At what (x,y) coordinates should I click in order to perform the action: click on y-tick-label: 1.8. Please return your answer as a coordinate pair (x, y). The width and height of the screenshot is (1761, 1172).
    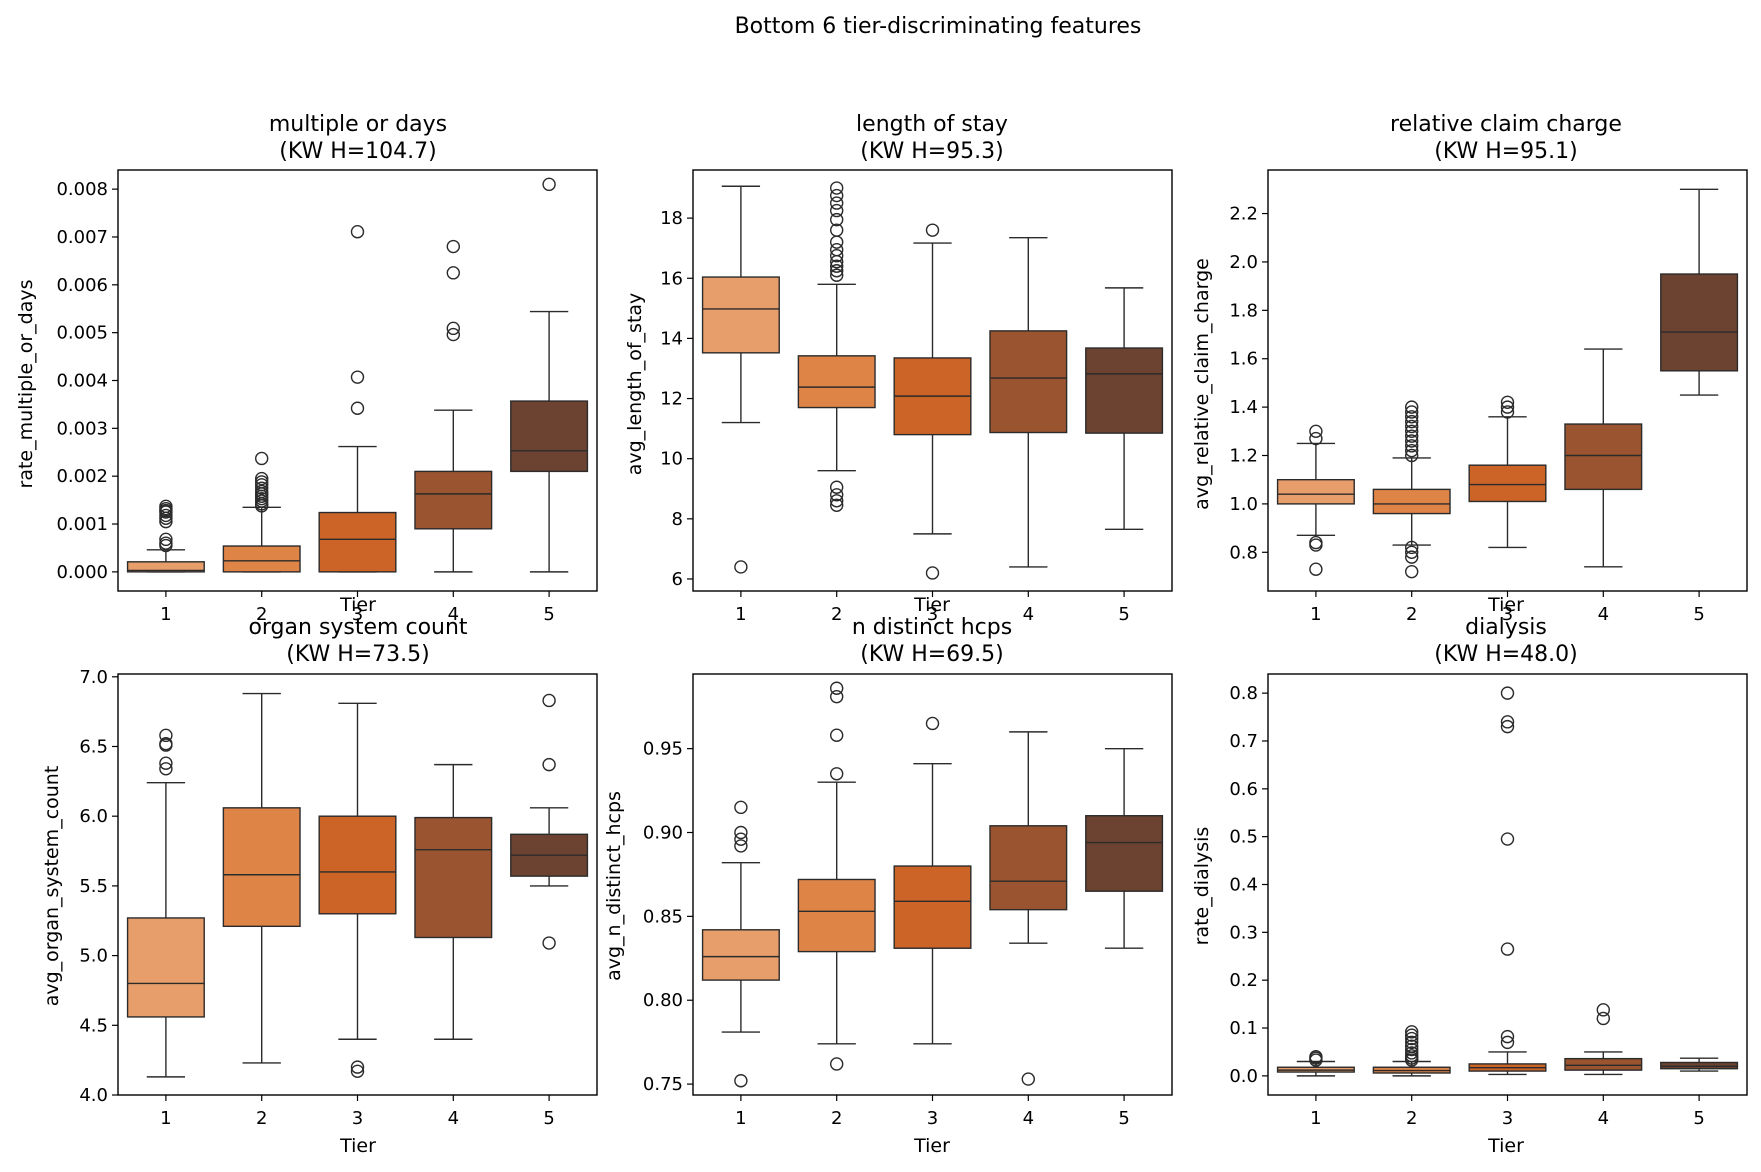
    Looking at the image, I should click on (1243, 310).